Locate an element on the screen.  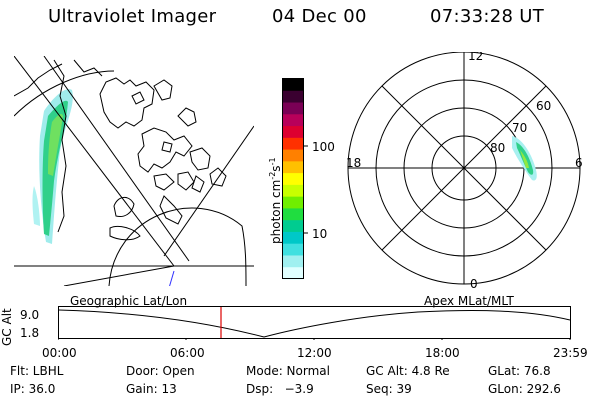
info-ip: IP: 36.0 is located at coordinates (33, 389).